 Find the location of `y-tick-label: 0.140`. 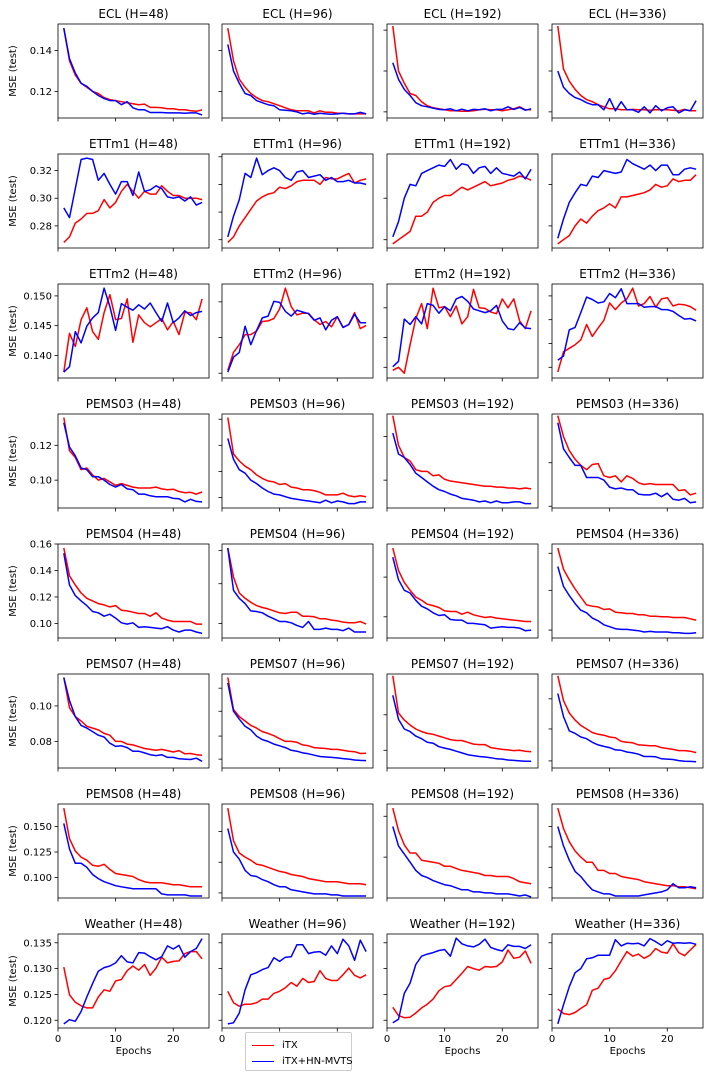

y-tick-label: 0.140 is located at coordinates (37, 356).